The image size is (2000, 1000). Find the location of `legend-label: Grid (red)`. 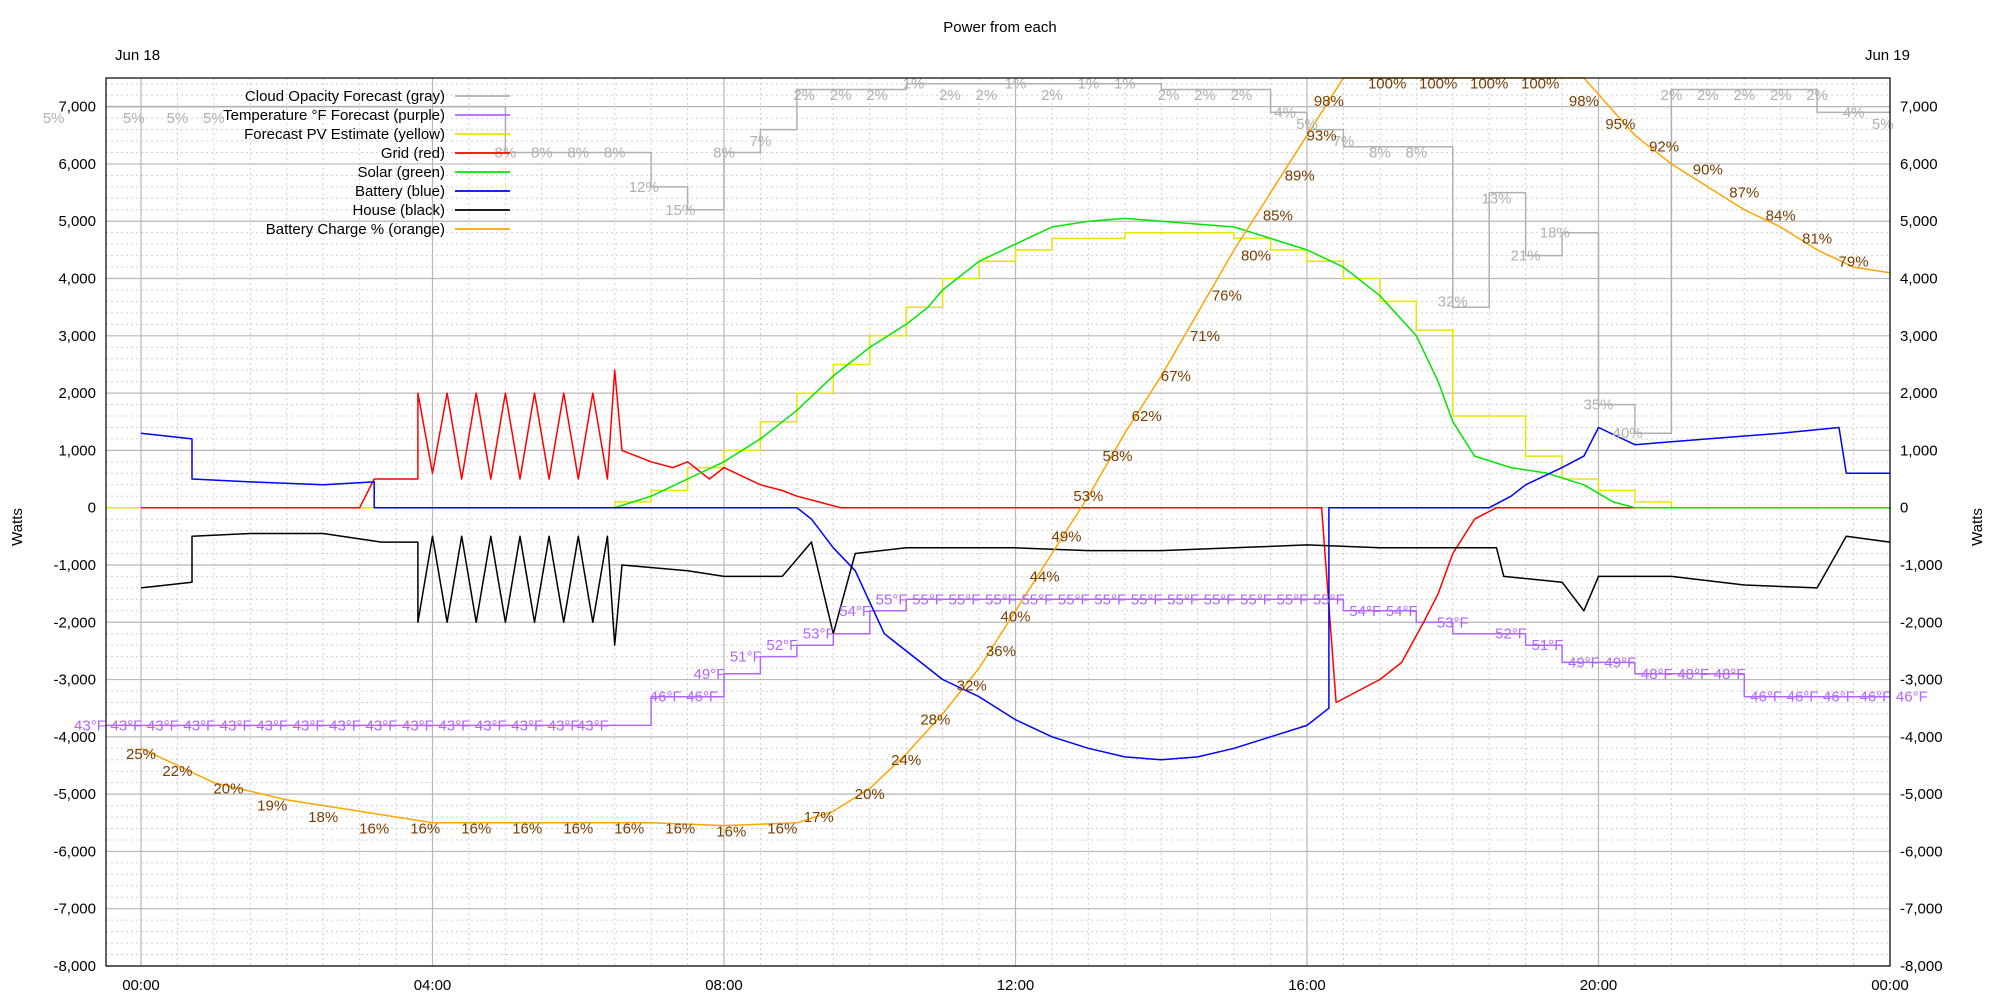

legend-label: Grid (red) is located at coordinates (413, 153).